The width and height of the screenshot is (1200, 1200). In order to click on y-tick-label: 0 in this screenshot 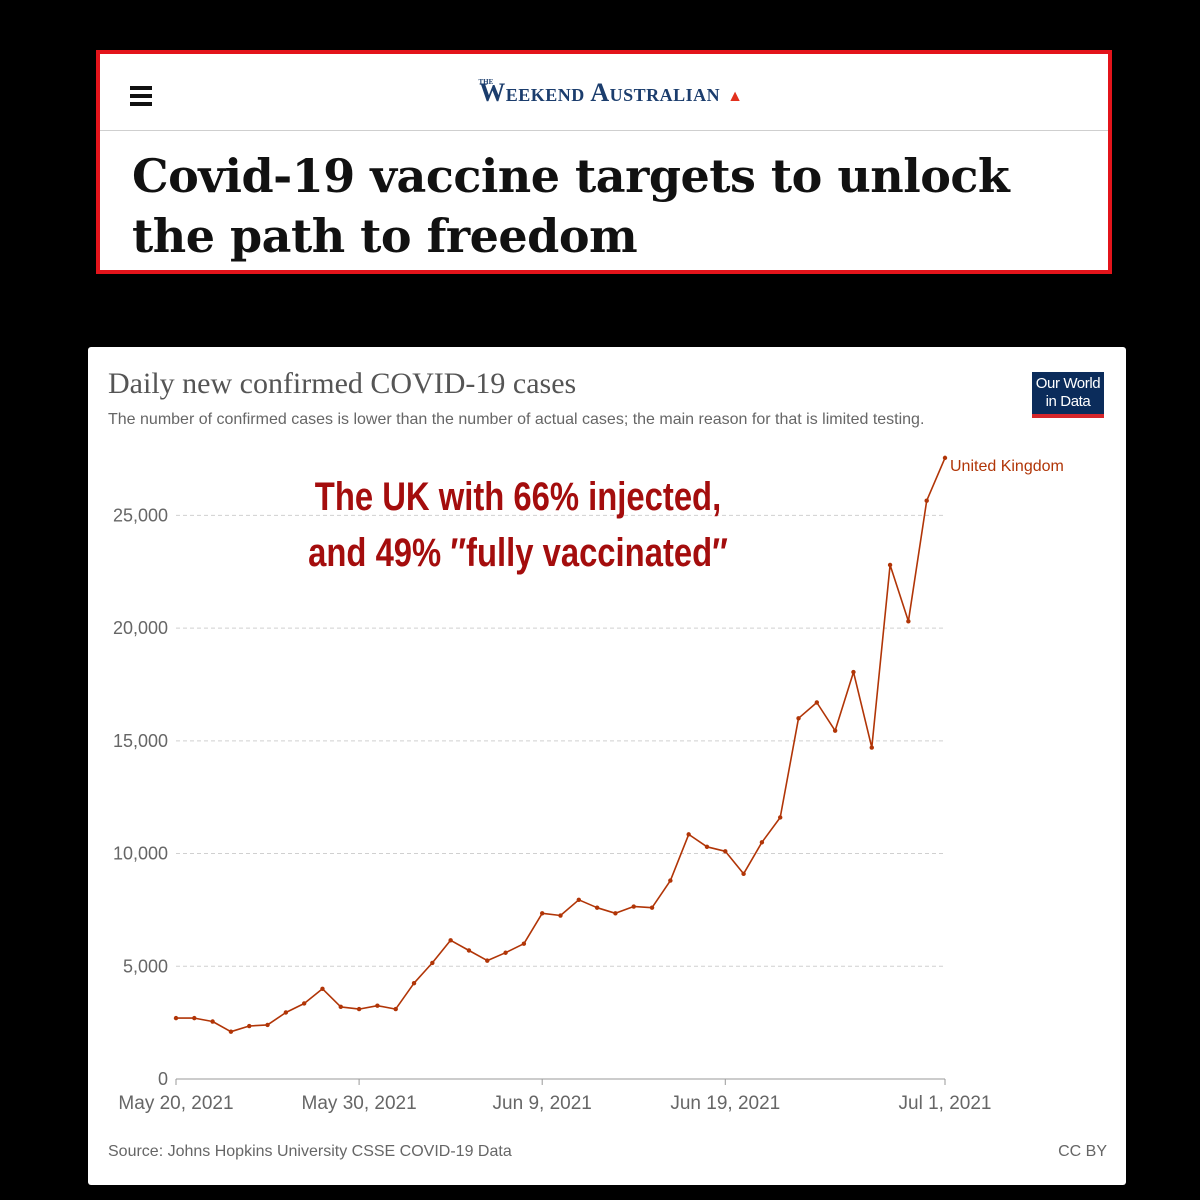, I will do `click(163, 1079)`.